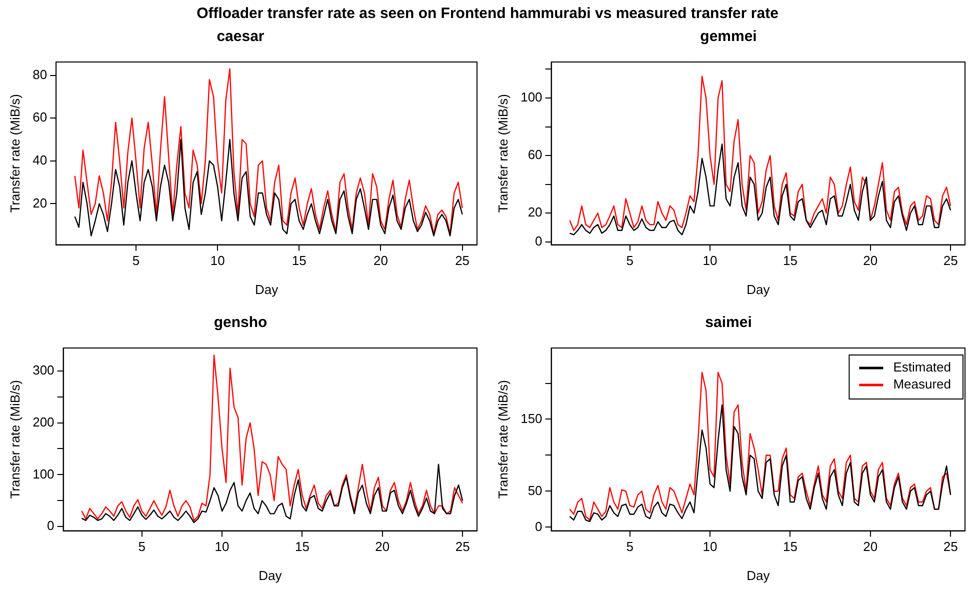 The image size is (975, 594). I want to click on chart-title: caesar, so click(240, 37).